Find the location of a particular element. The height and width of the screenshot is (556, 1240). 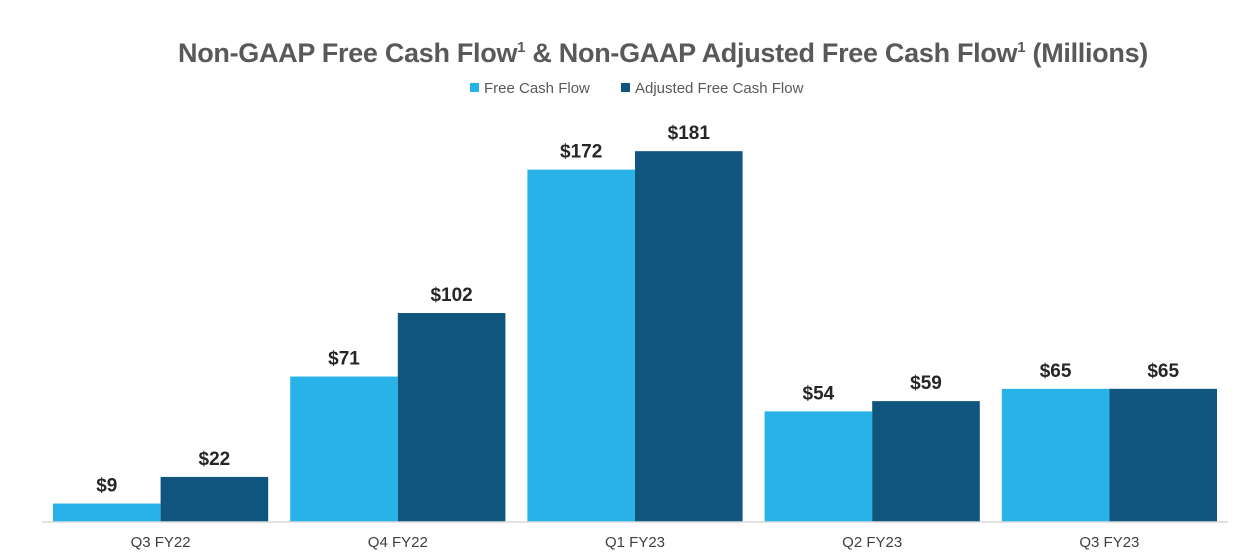

x-tick-label-1: Q3 FY22 is located at coordinates (161, 542).